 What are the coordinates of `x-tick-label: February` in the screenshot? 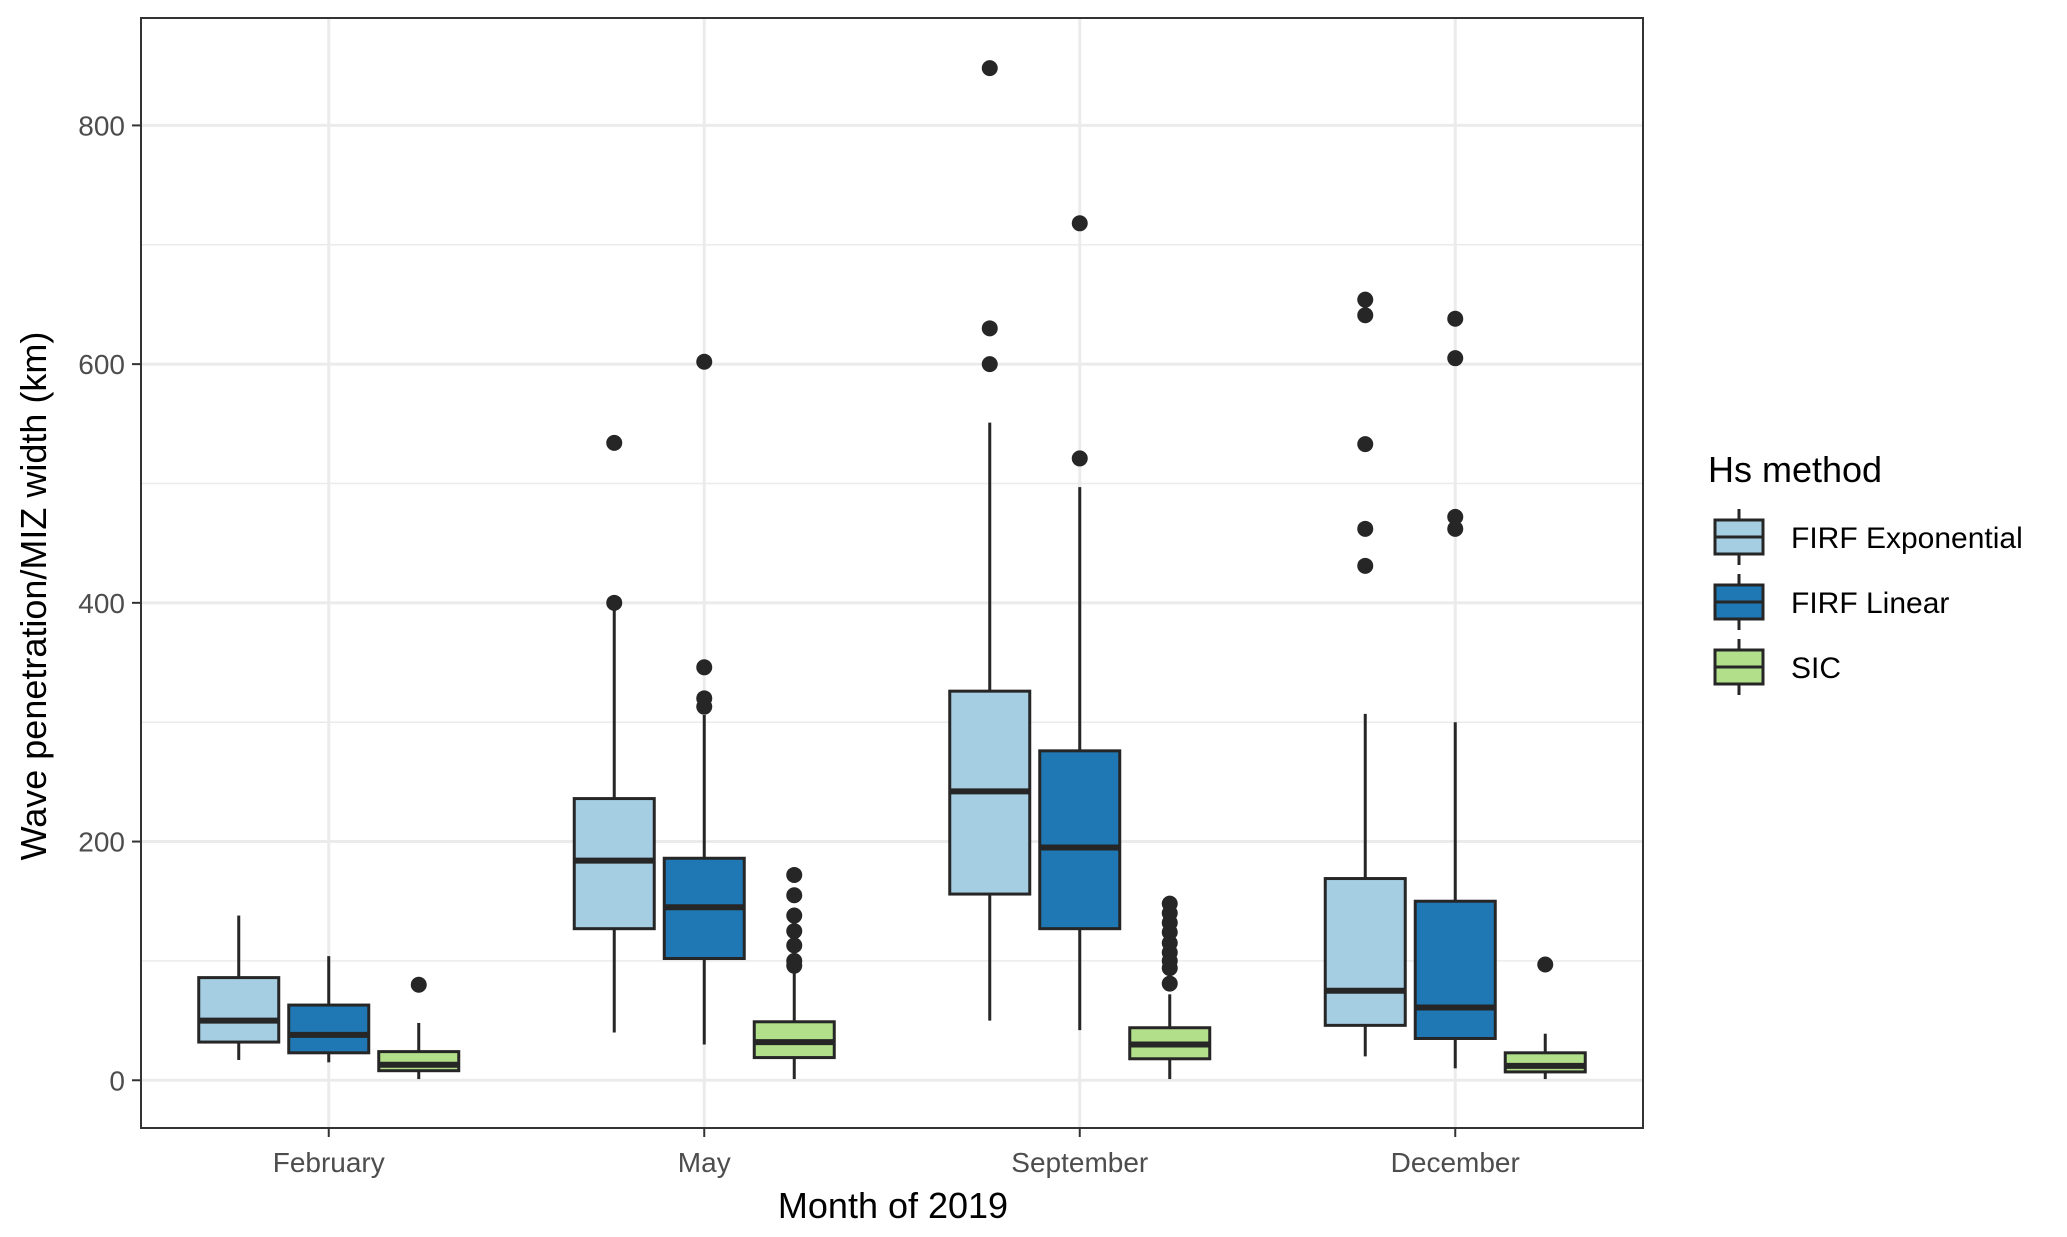 It's located at (329, 1162).